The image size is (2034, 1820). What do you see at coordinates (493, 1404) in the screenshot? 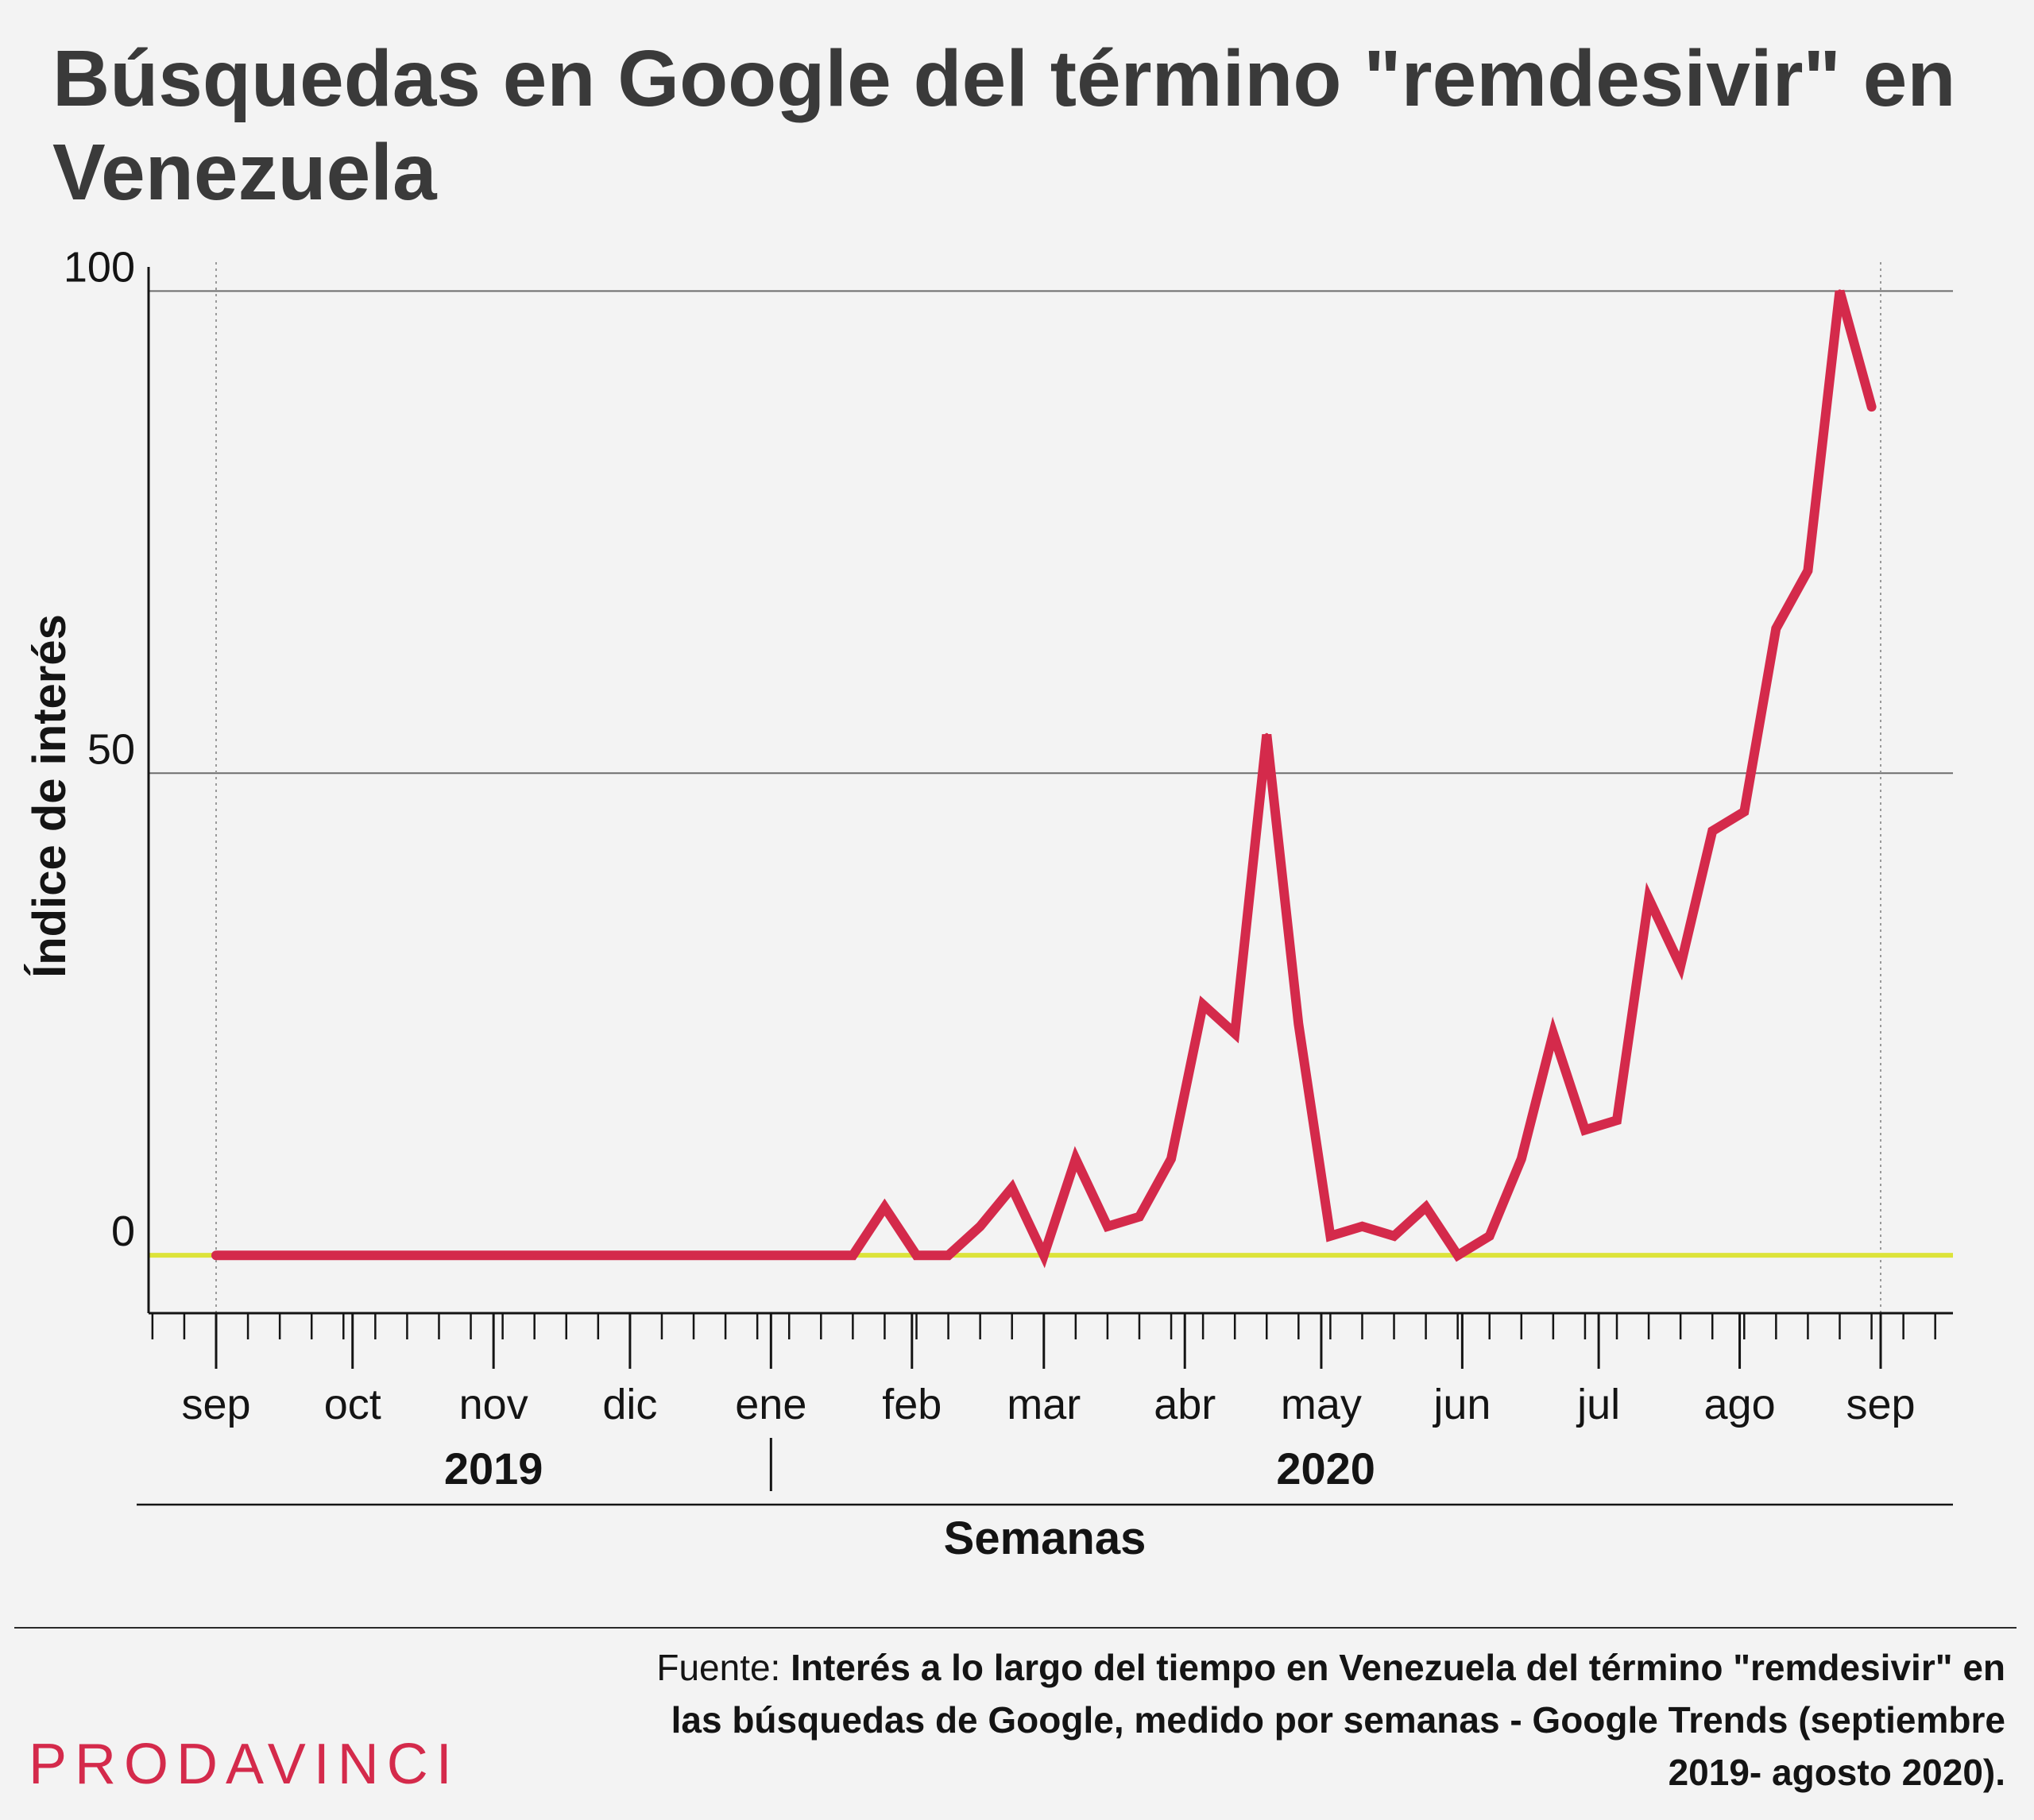
I see `x-tick-label: nov` at bounding box center [493, 1404].